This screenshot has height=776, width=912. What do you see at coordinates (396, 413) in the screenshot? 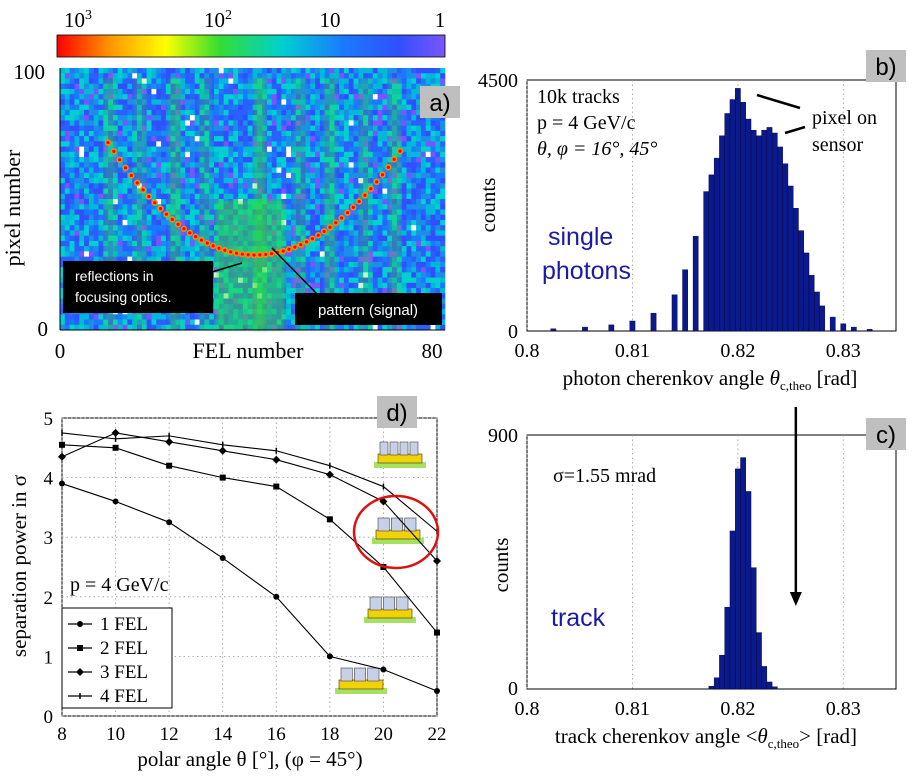
I see `badge-d-label: d)` at bounding box center [396, 413].